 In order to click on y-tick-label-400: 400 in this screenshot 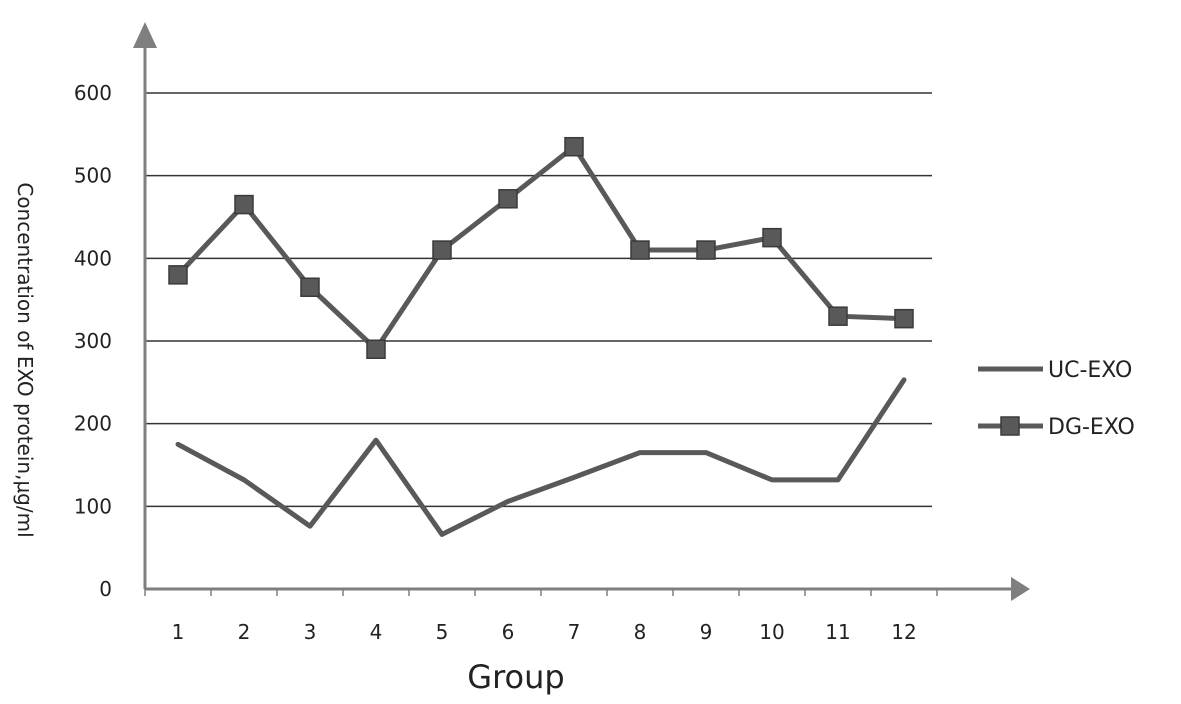, I will do `click(93, 258)`.